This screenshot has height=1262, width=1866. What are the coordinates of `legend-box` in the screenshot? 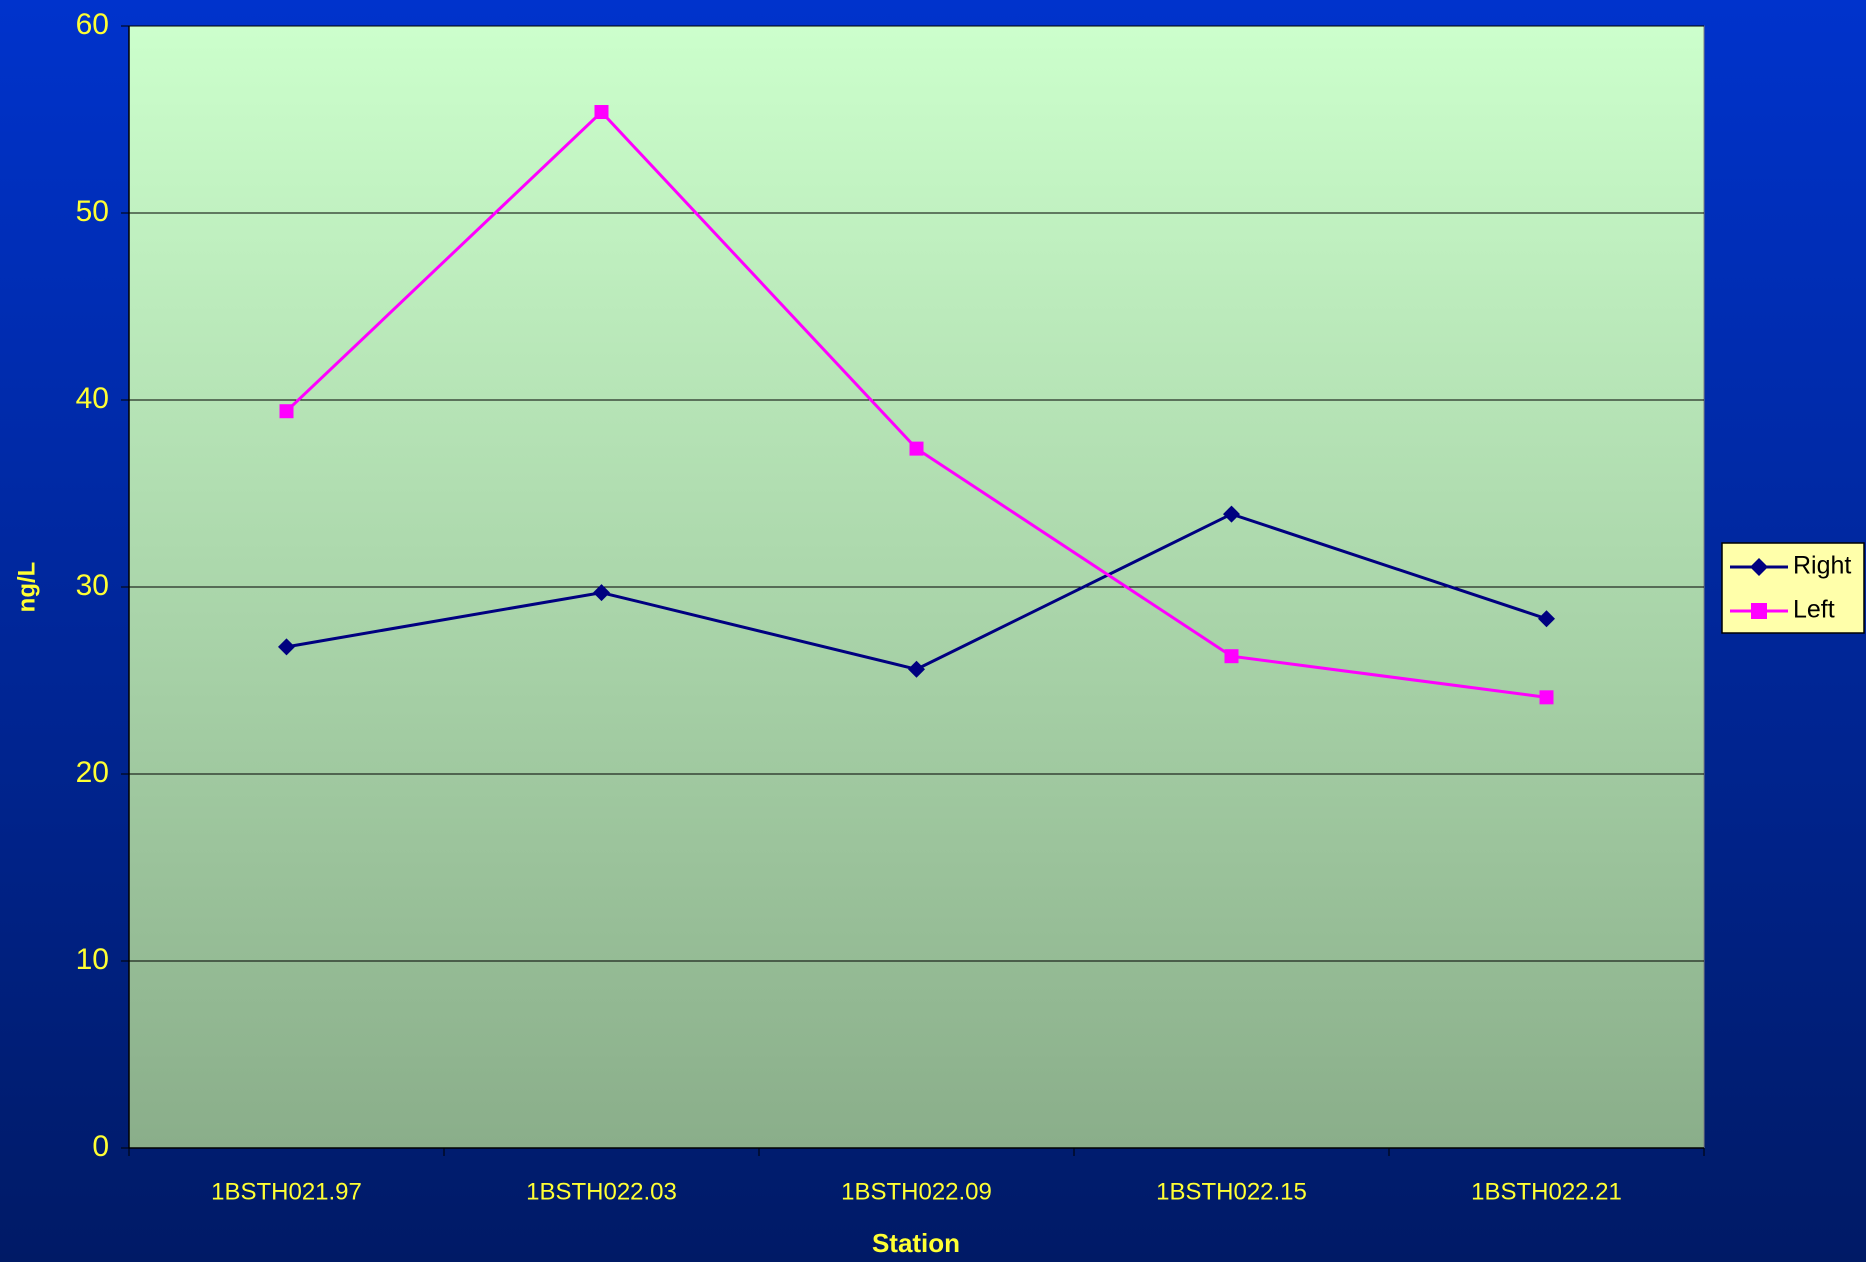 It's located at (1793, 588).